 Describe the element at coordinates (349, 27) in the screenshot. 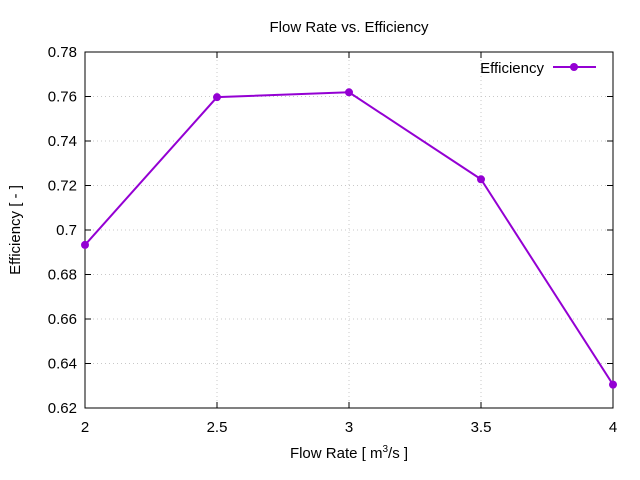

I see `chart-title: Flow Rate vs. Efficiency` at that location.